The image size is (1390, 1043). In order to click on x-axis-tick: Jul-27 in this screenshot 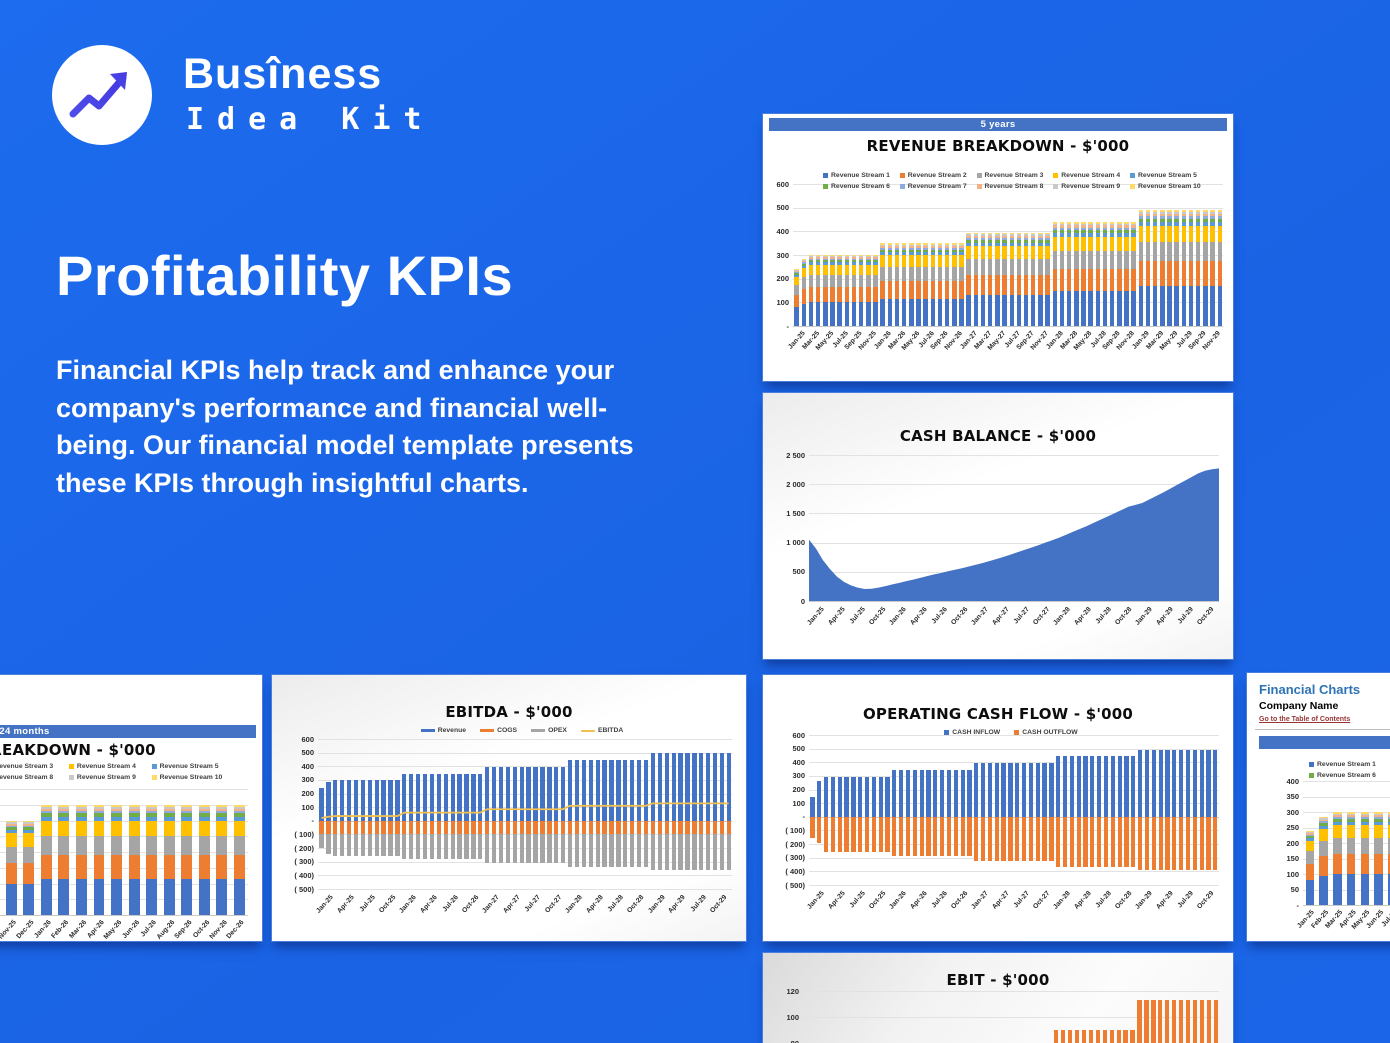, I will do `click(1024, 909)`.